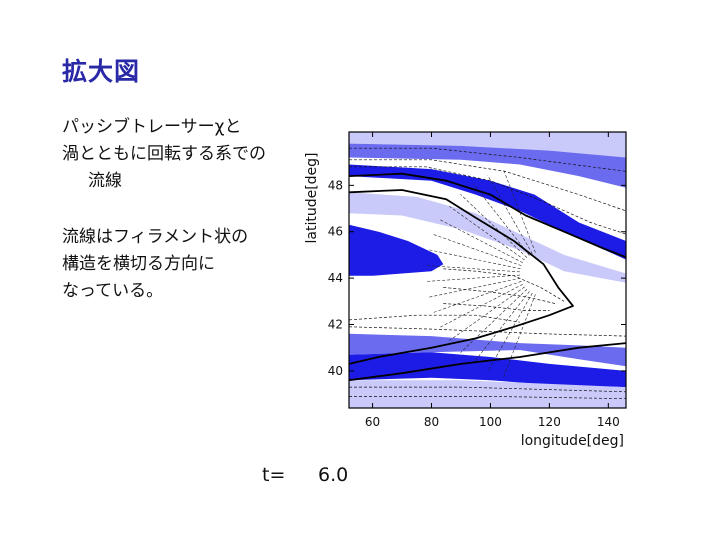 This screenshot has width=720, height=540. I want to click on y-tick-label: 44, so click(335, 278).